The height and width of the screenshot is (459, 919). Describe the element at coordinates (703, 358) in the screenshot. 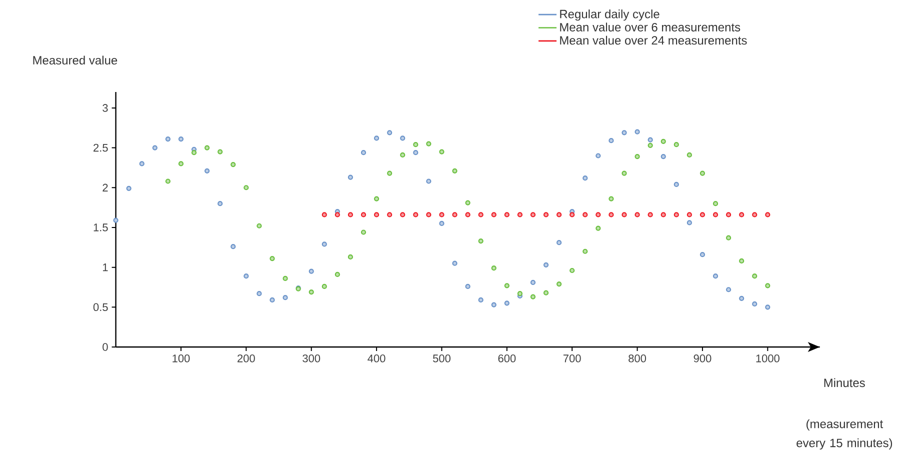

I see `x-tick-label: 900` at that location.